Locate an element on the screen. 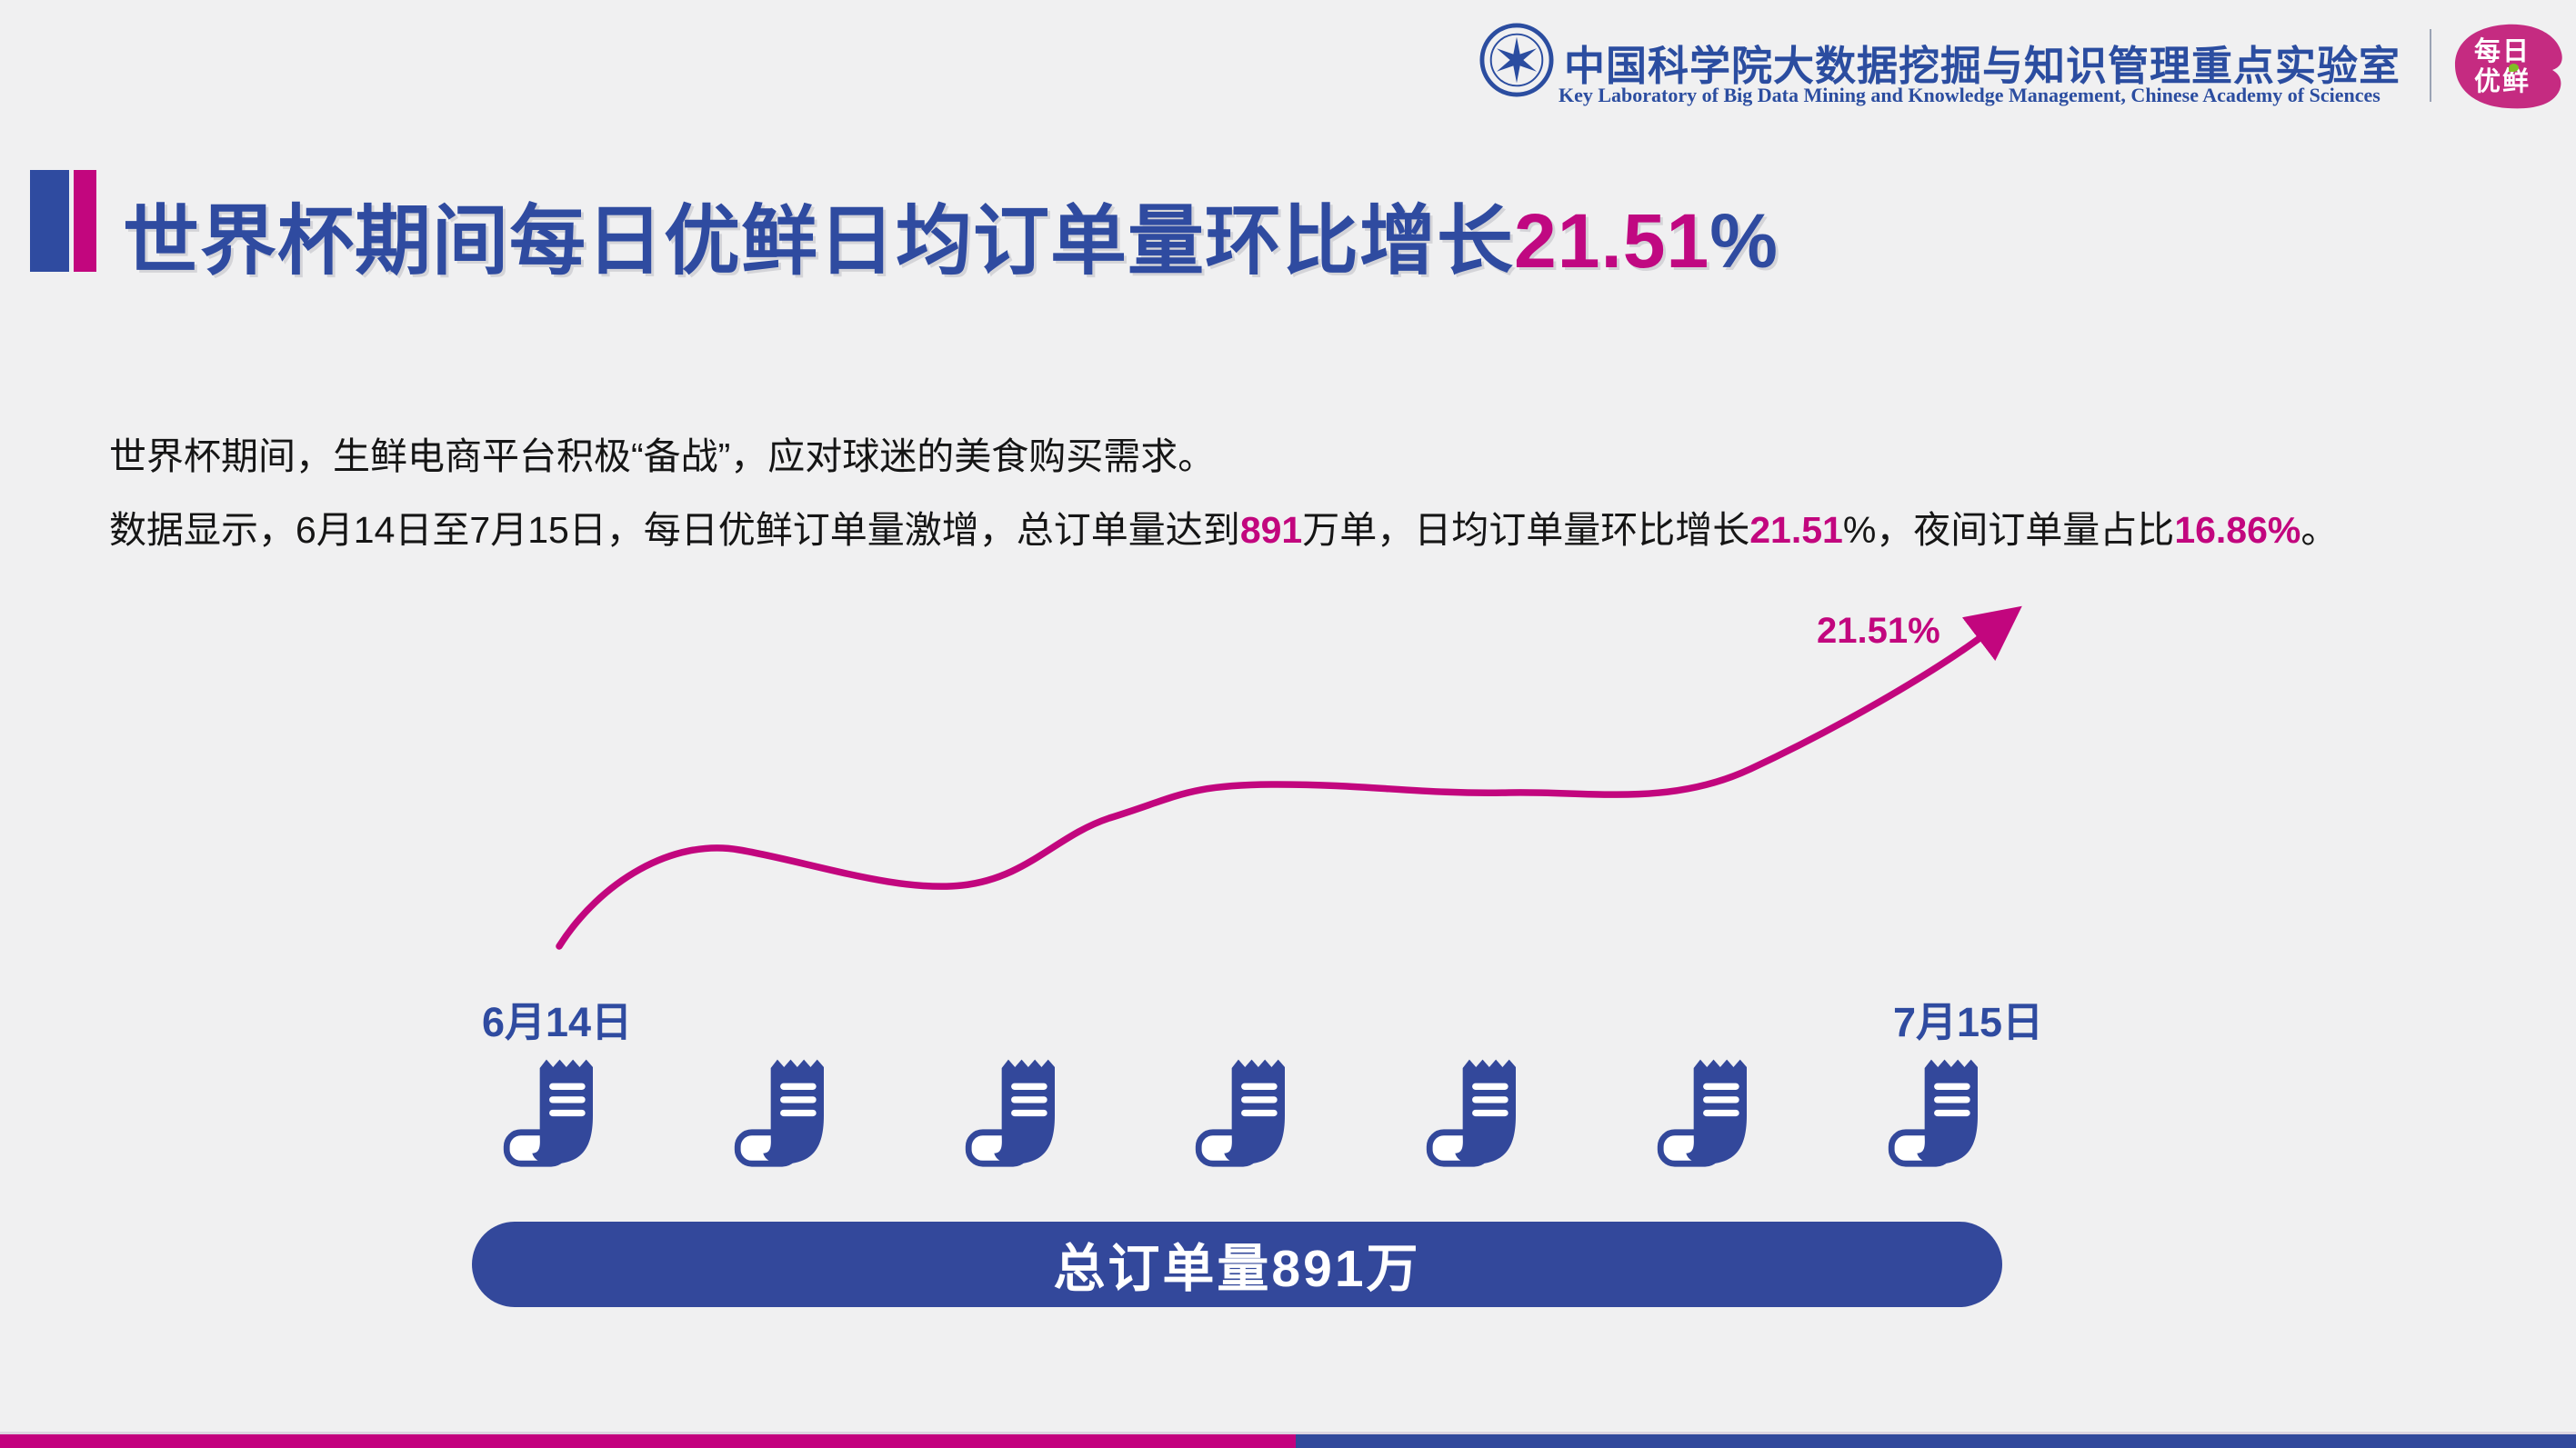 The width and height of the screenshot is (2576, 1448). trend-arrow-icon is located at coordinates (1289, 777).